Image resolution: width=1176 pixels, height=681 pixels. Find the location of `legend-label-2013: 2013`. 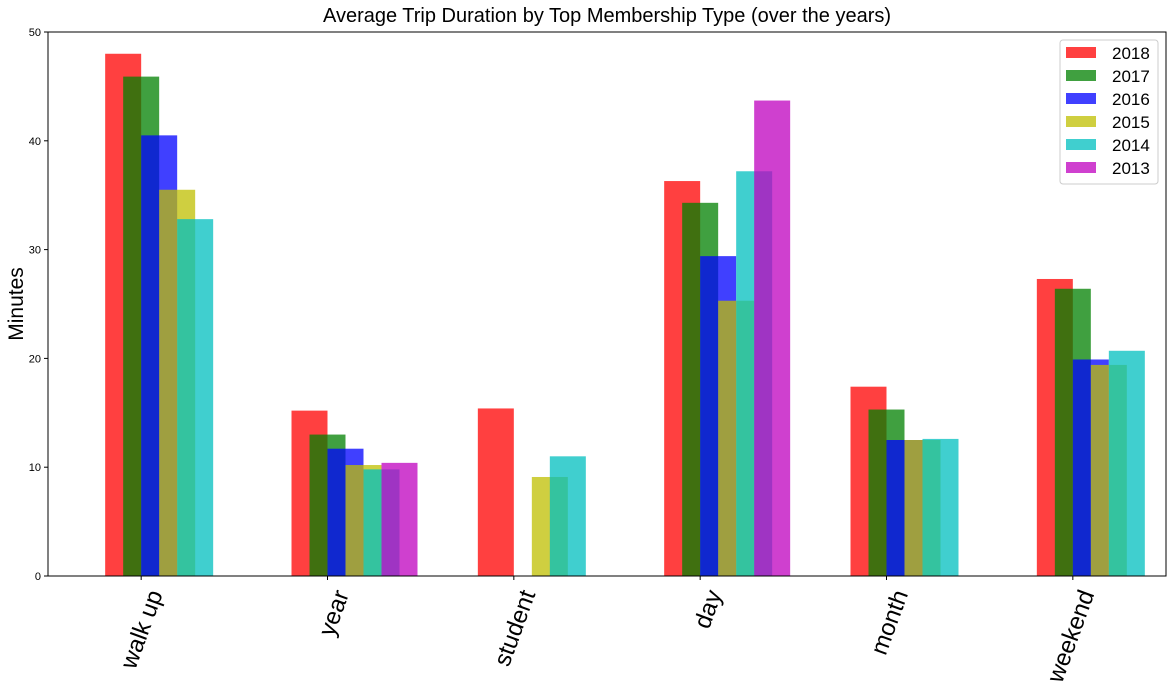

legend-label-2013: 2013 is located at coordinates (1131, 168).